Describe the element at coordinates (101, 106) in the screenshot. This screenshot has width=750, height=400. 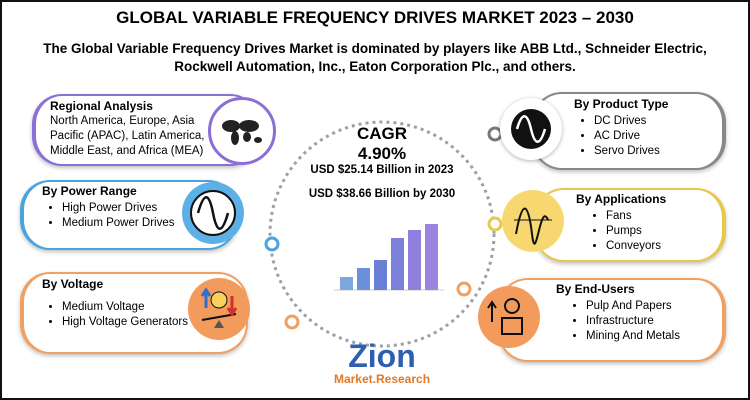
I see `segment-title: Regional Analysis` at that location.